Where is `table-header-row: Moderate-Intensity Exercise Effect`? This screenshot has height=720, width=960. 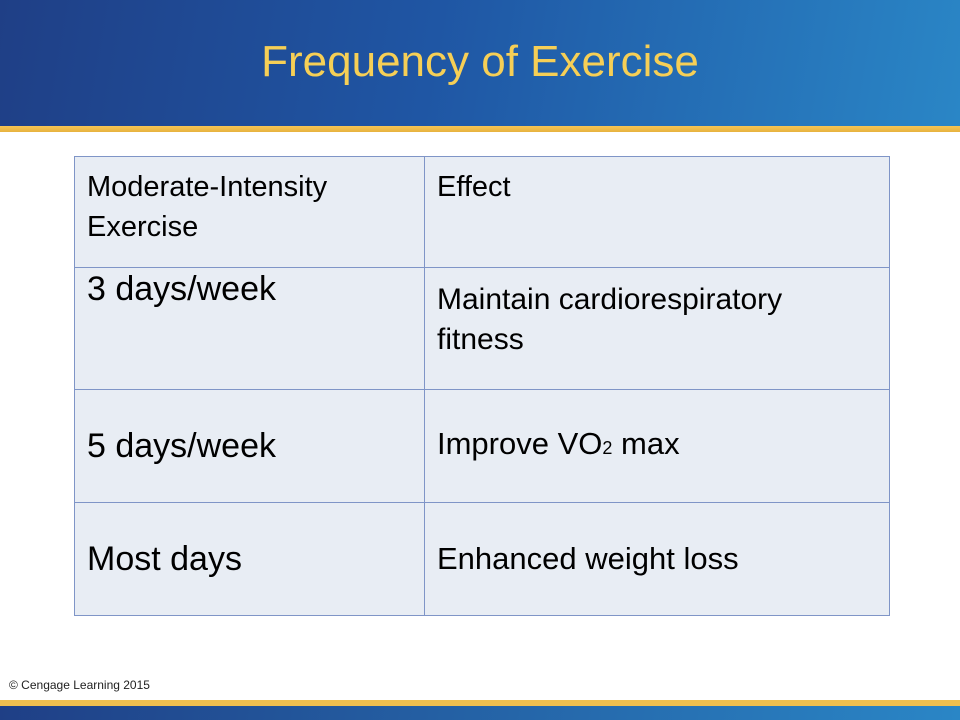 table-header-row: Moderate-Intensity Exercise Effect is located at coordinates (482, 212).